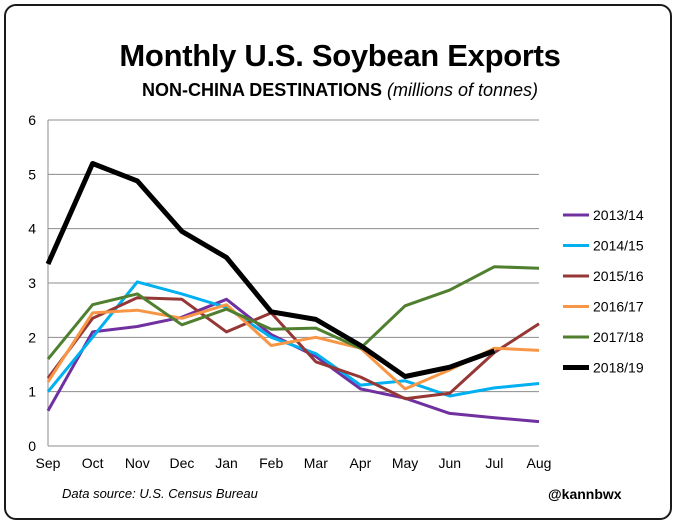 Image resolution: width=680 pixels, height=528 pixels. What do you see at coordinates (93, 463) in the screenshot?
I see `x-tick-label: Oct` at bounding box center [93, 463].